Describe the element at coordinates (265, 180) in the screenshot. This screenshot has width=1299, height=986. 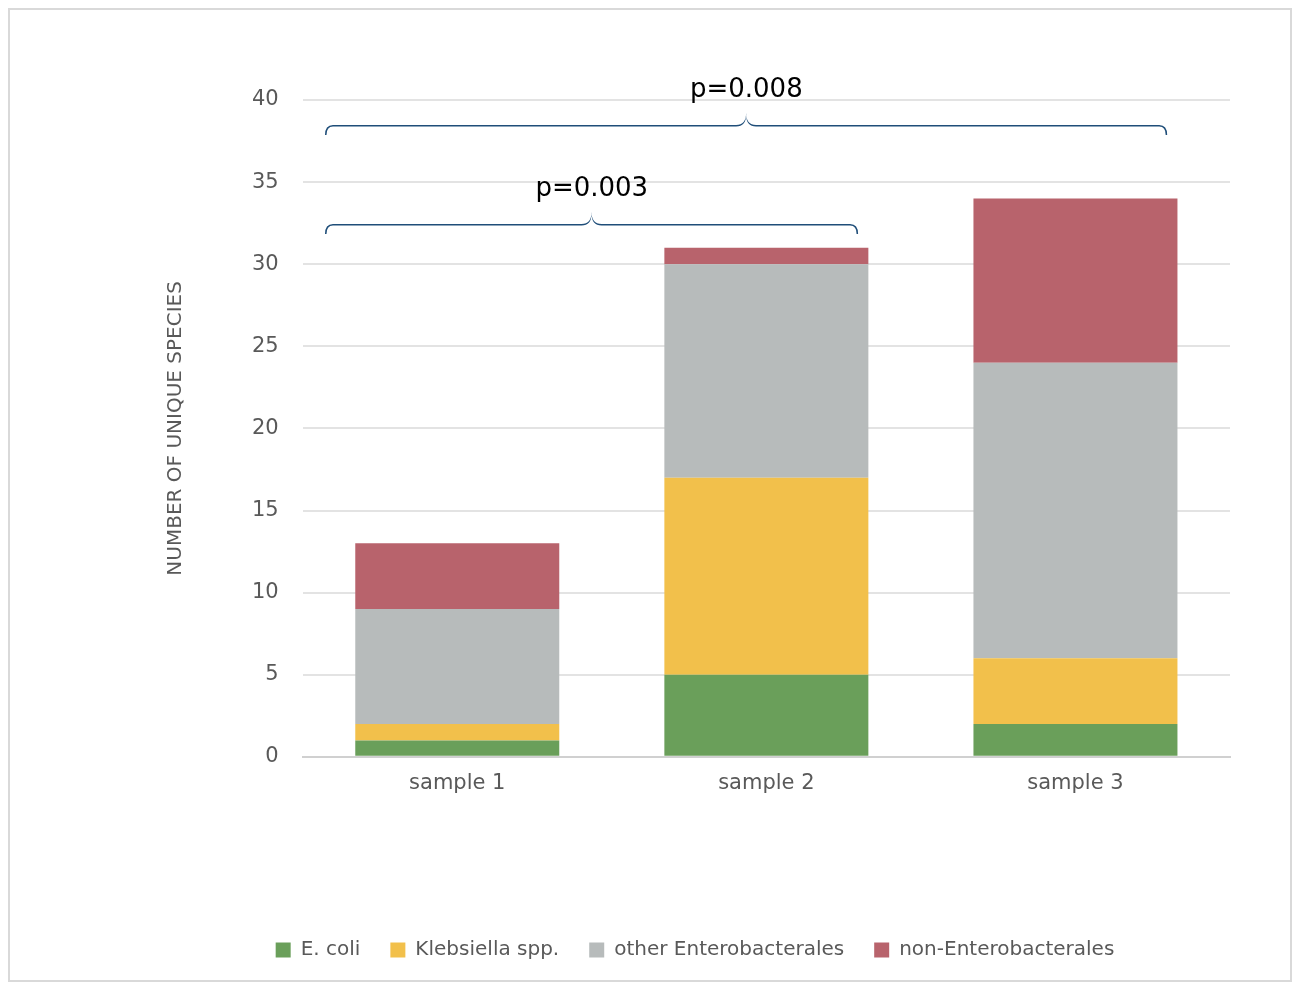
I see `y-tick-label: 35` at that location.